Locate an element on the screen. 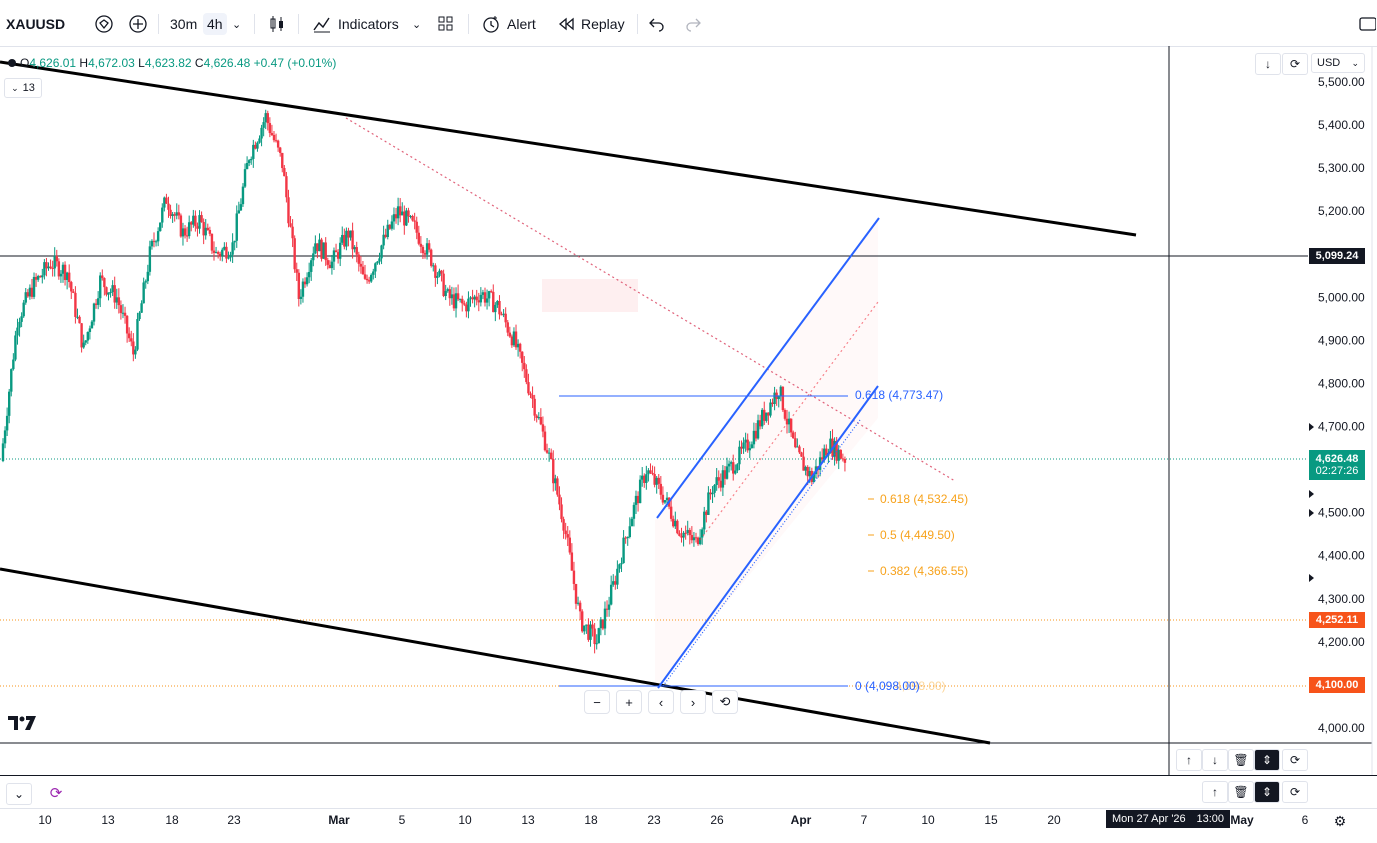 This screenshot has height=843, width=1377. reset-chart-icon: ⟲ is located at coordinates (725, 702).